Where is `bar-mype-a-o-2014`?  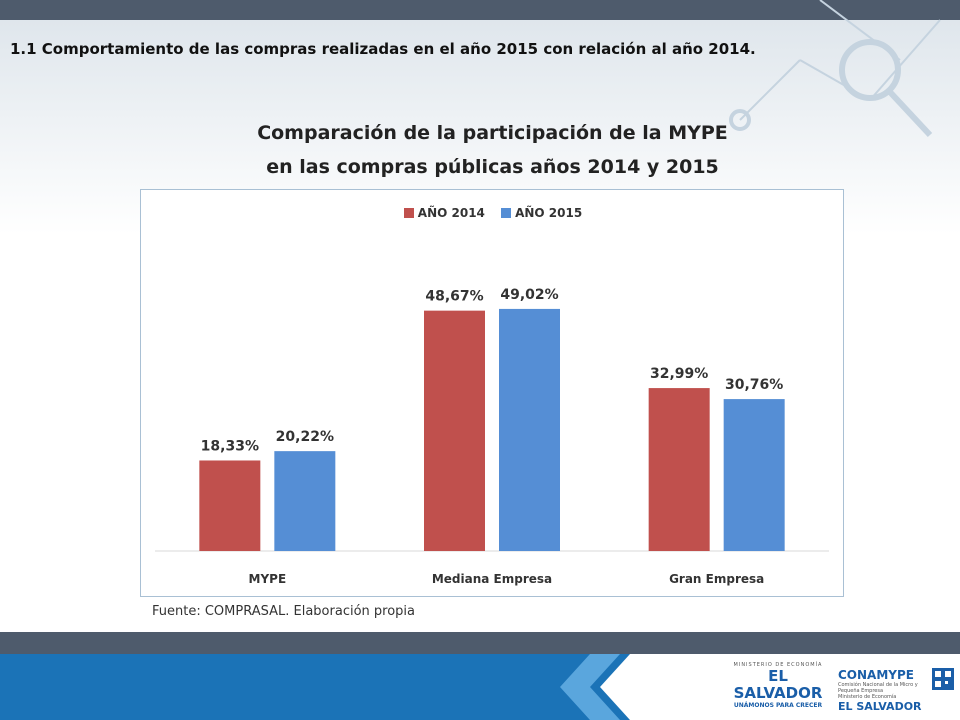
bar-mype-a-o-2014 is located at coordinates (230, 505).